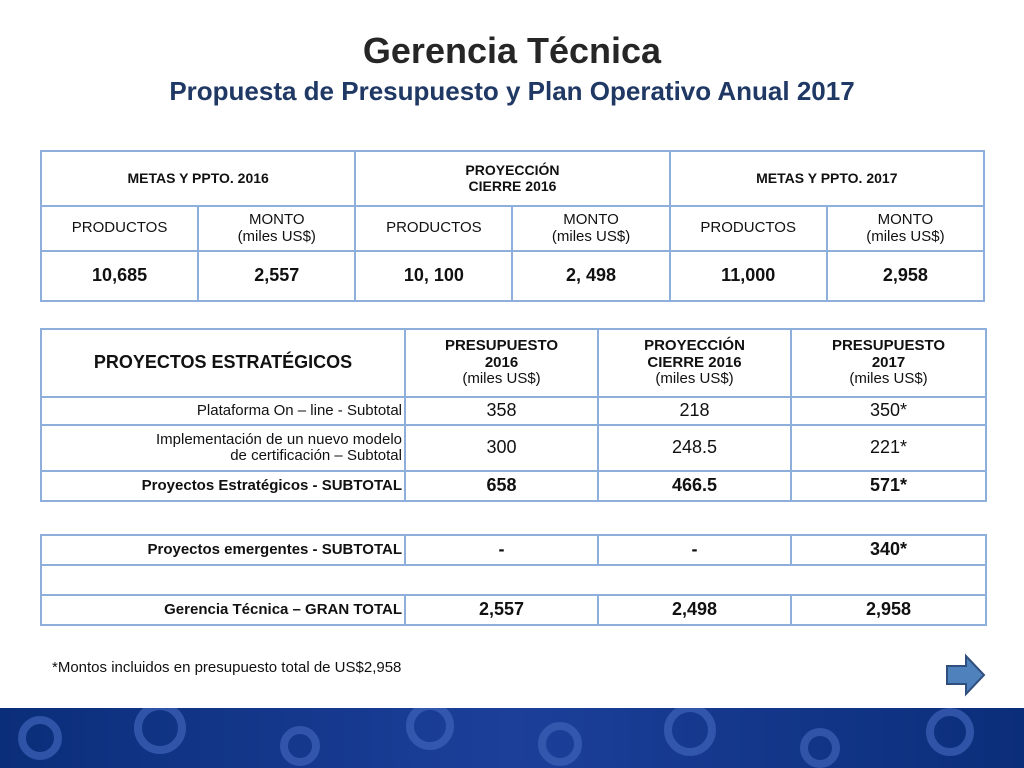 The image size is (1024, 768). I want to click on column-header: PROYECCIÓN CIERRE 2016 (miles US$), so click(694, 363).